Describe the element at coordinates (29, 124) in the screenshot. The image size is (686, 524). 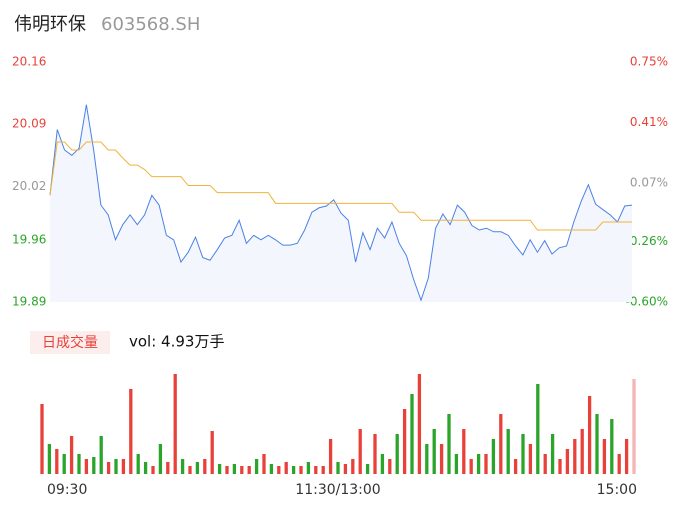
I see `y-tick-label: 20.09` at that location.